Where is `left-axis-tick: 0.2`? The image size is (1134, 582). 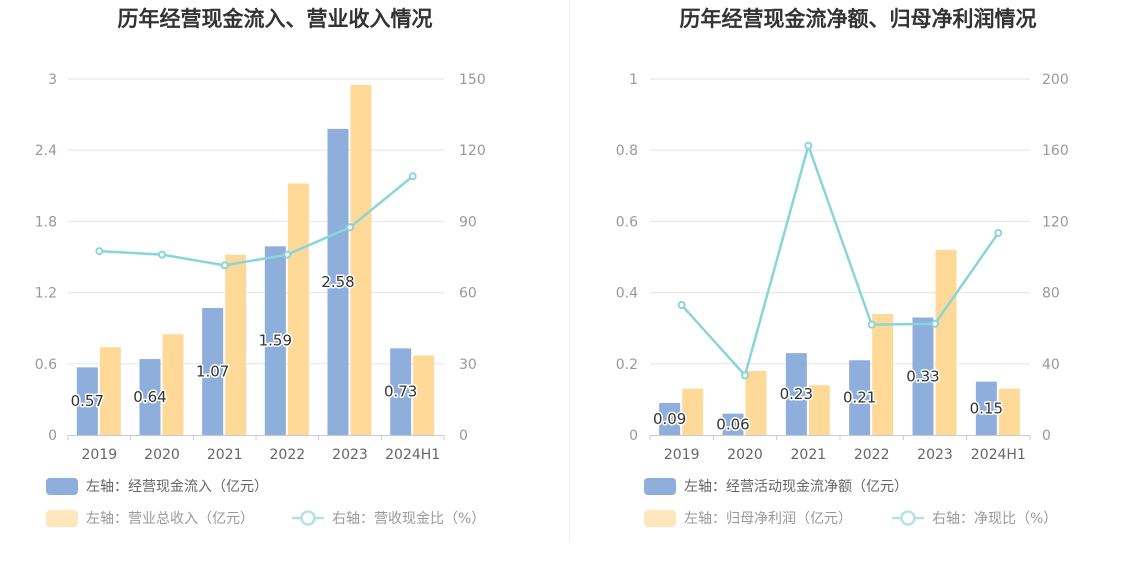
left-axis-tick: 0.2 is located at coordinates (627, 365).